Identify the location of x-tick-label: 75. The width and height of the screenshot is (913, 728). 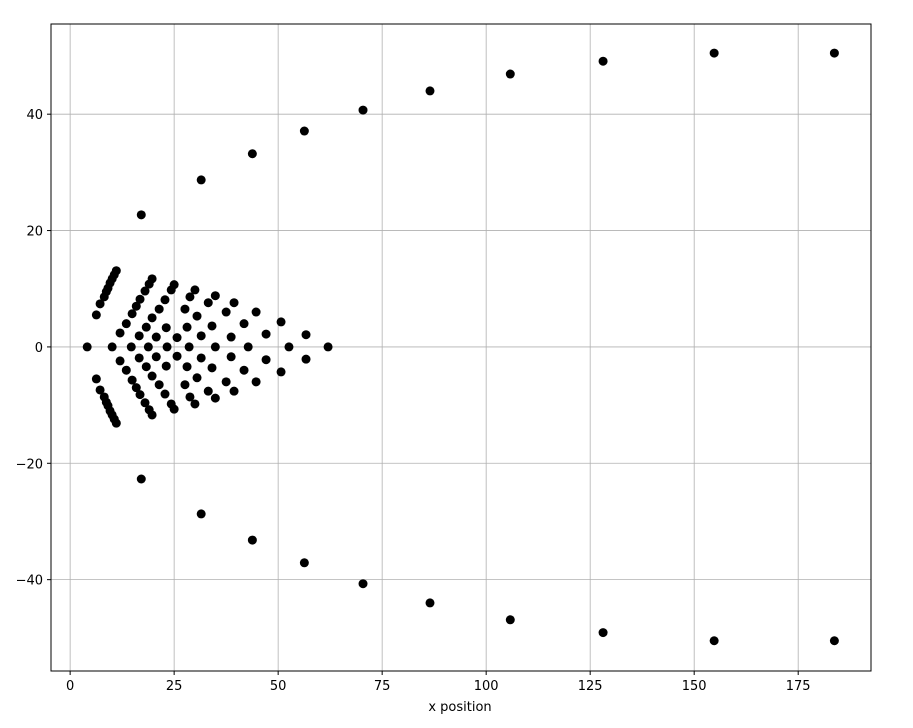
(382, 686).